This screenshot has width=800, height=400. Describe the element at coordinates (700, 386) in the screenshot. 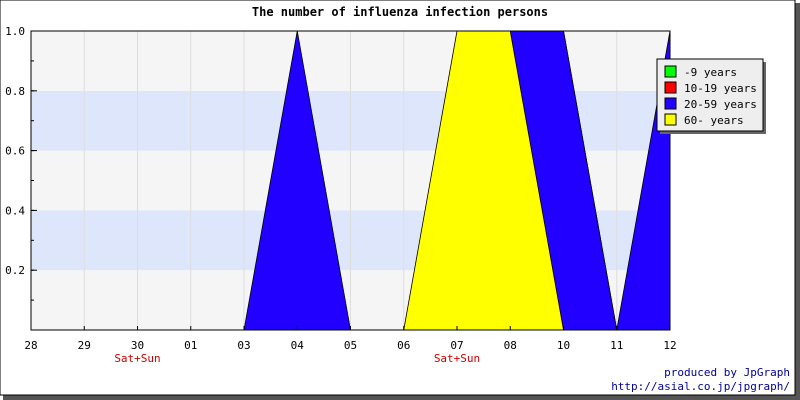

I see `credit-line-2: http://asial.co.jp/jpgraph/` at that location.